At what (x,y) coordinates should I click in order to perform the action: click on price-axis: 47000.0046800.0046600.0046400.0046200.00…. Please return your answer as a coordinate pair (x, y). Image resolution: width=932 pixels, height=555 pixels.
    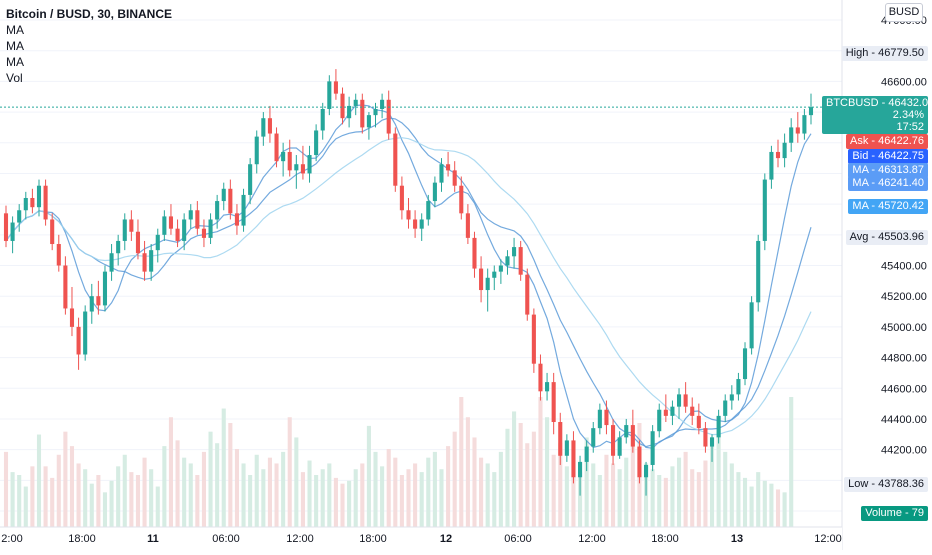
    Looking at the image, I should click on (886, 275).